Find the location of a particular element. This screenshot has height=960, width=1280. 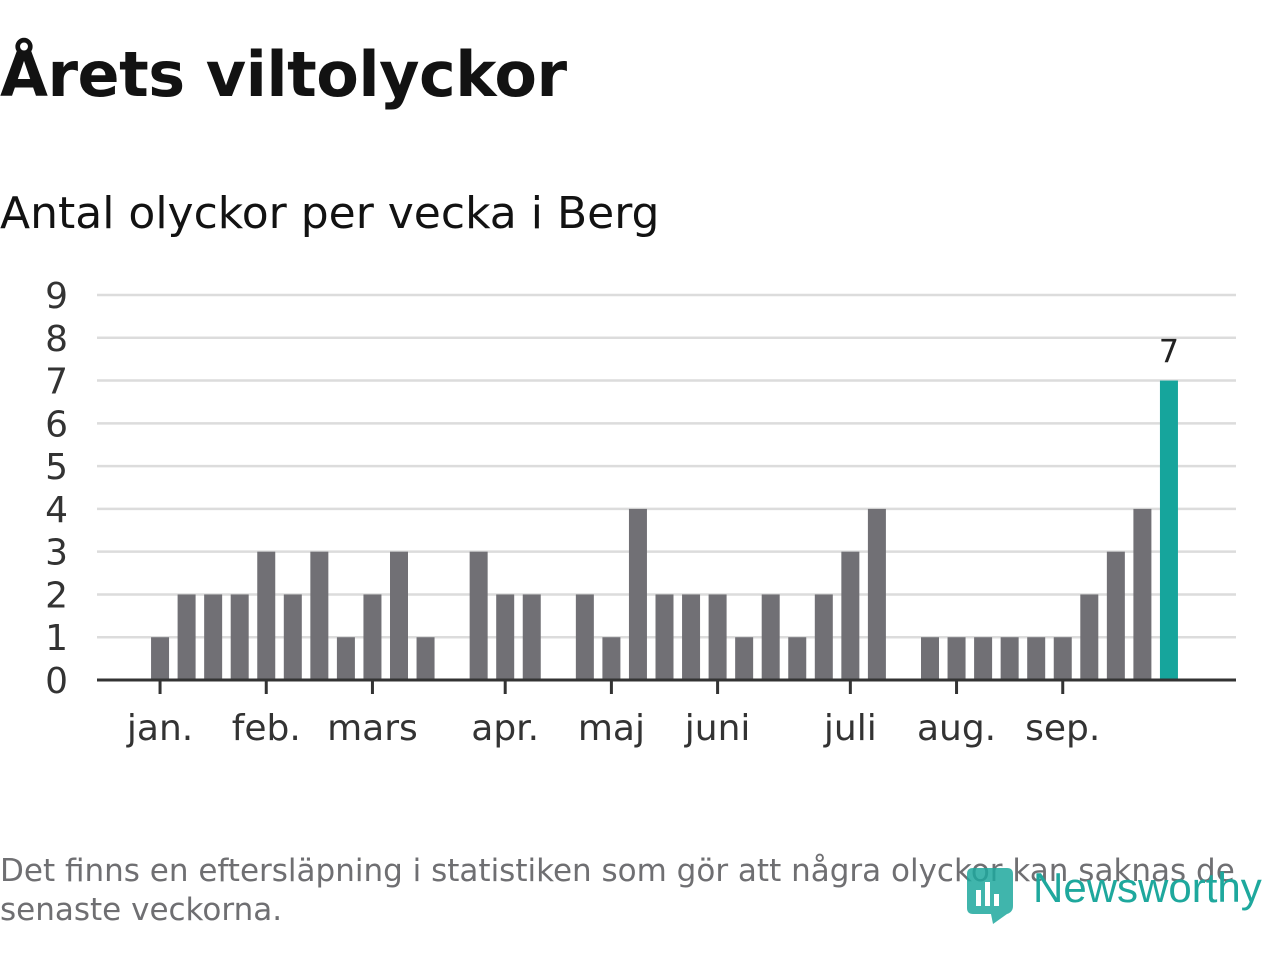

x-tick-label: juni is located at coordinates (717, 728).